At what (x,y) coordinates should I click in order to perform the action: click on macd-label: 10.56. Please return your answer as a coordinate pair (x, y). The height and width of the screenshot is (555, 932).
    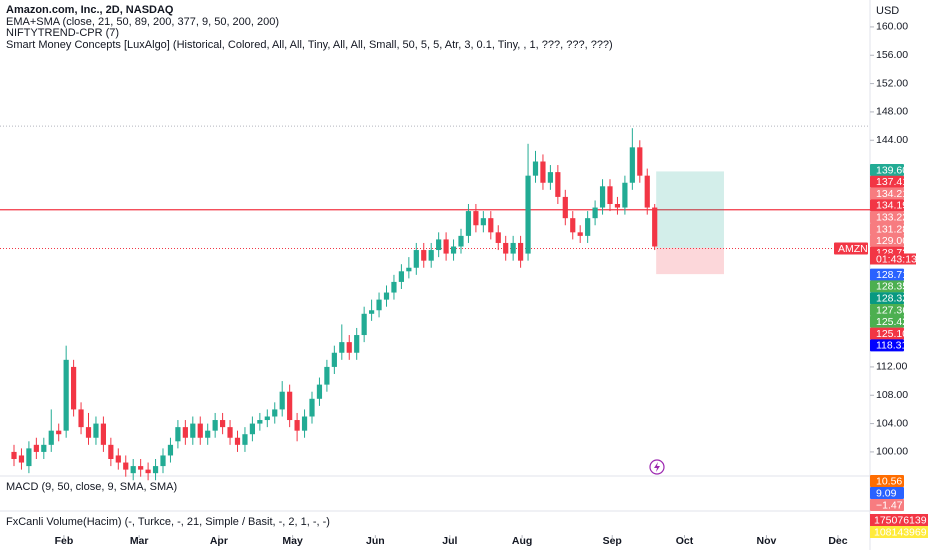
    Looking at the image, I should click on (889, 481).